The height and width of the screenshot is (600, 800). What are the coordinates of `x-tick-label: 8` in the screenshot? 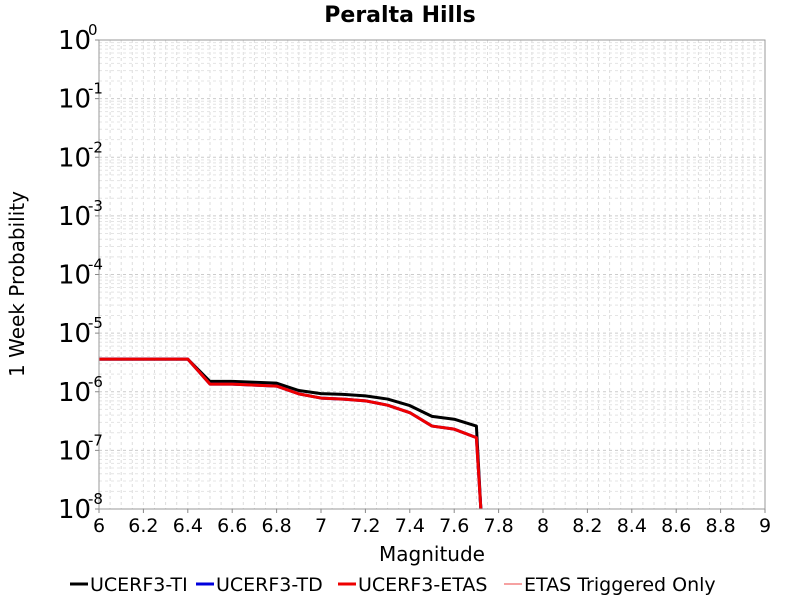 It's located at (543, 526).